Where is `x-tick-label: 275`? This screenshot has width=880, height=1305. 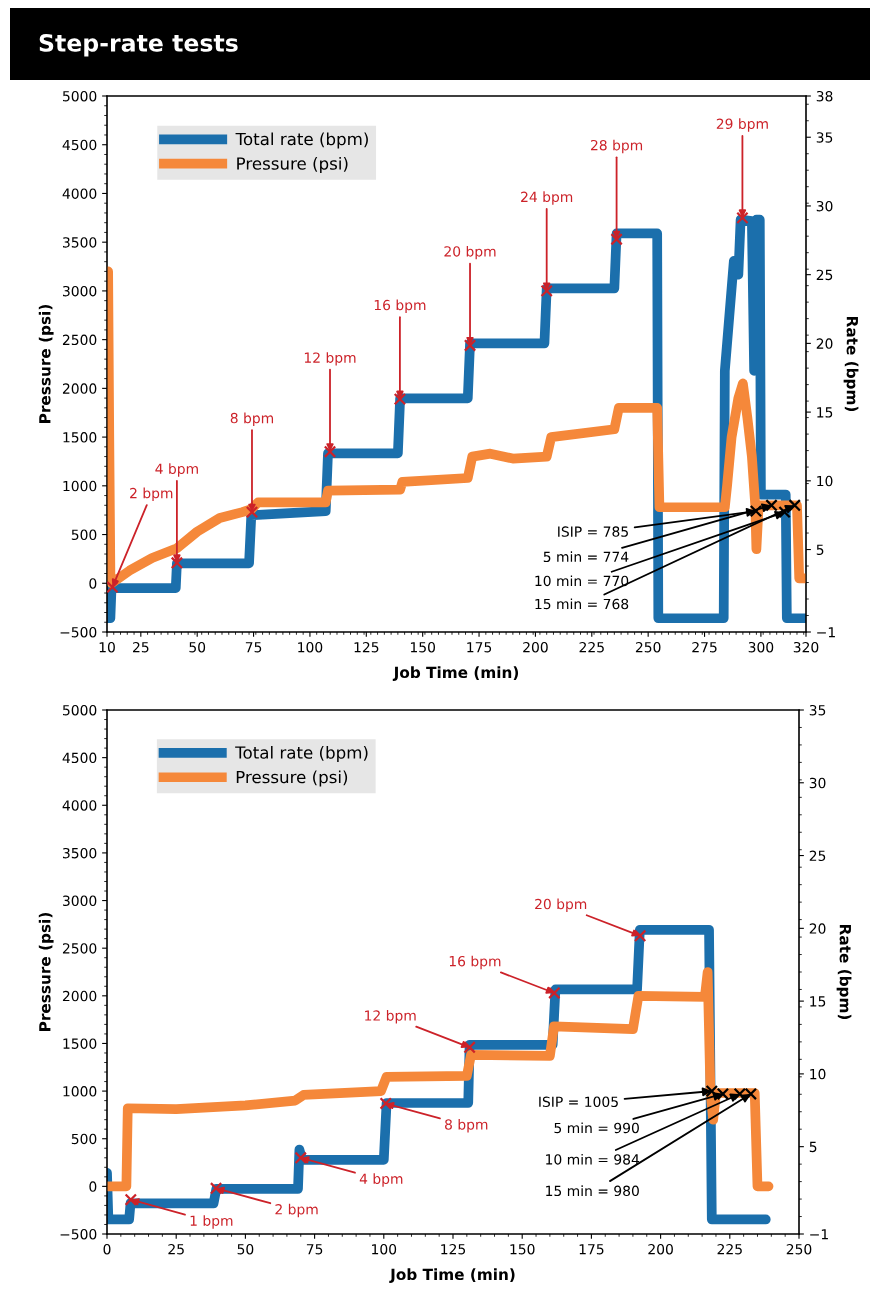 x-tick-label: 275 is located at coordinates (704, 647).